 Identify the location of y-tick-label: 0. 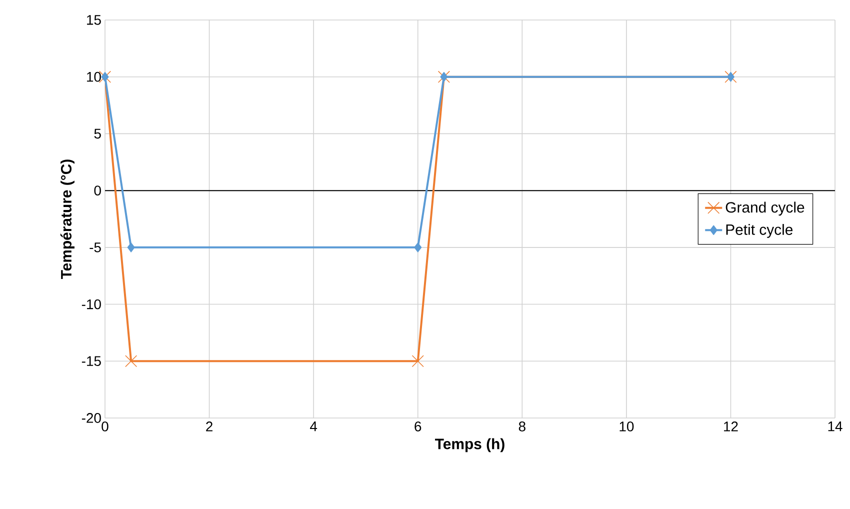
(97, 191).